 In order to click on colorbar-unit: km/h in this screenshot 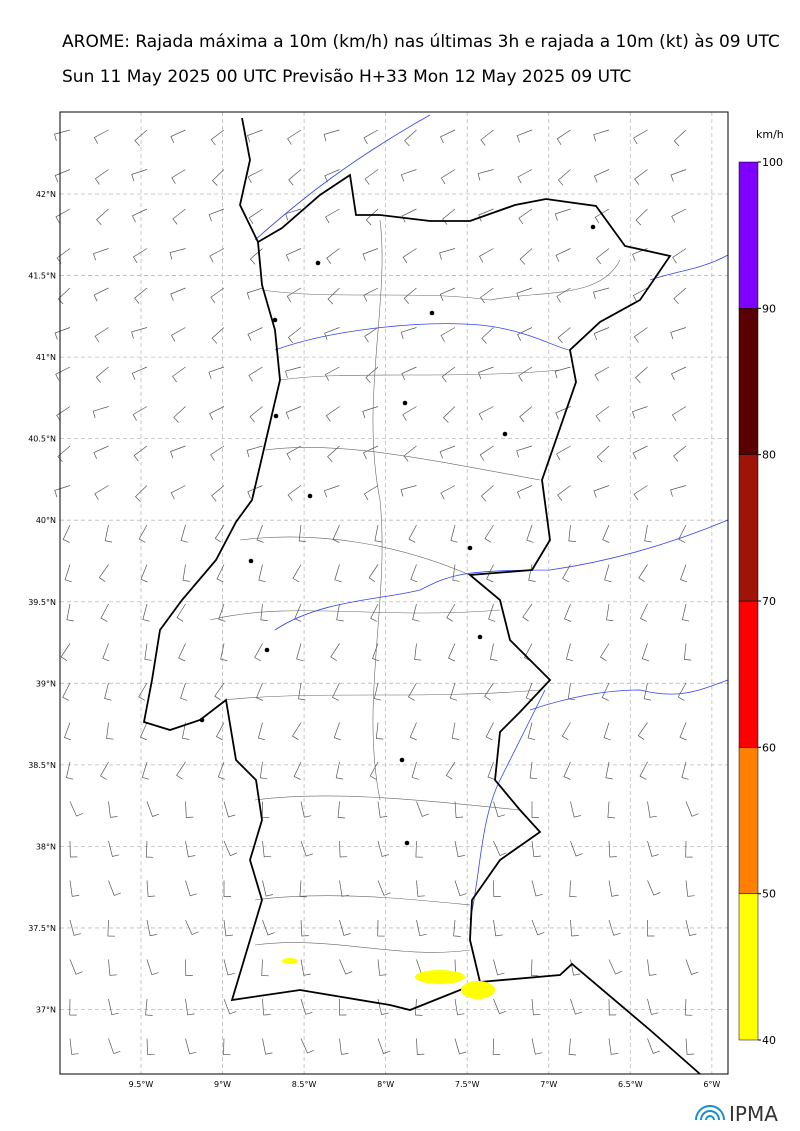, I will do `click(770, 134)`.